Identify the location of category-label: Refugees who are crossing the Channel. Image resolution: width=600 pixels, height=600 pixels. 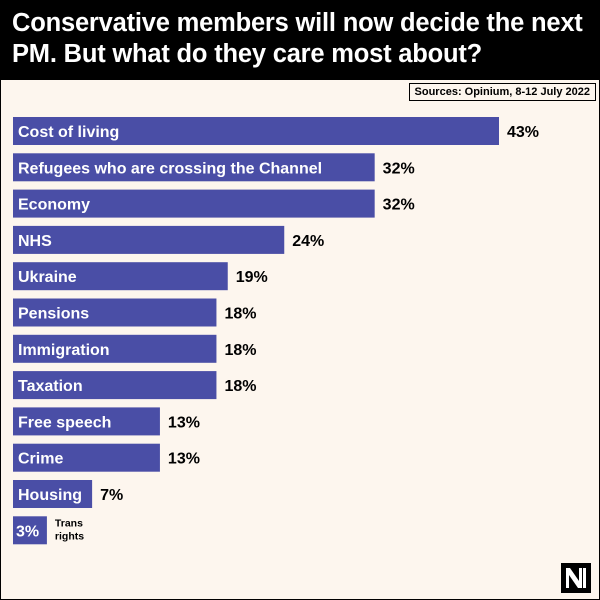
(170, 168).